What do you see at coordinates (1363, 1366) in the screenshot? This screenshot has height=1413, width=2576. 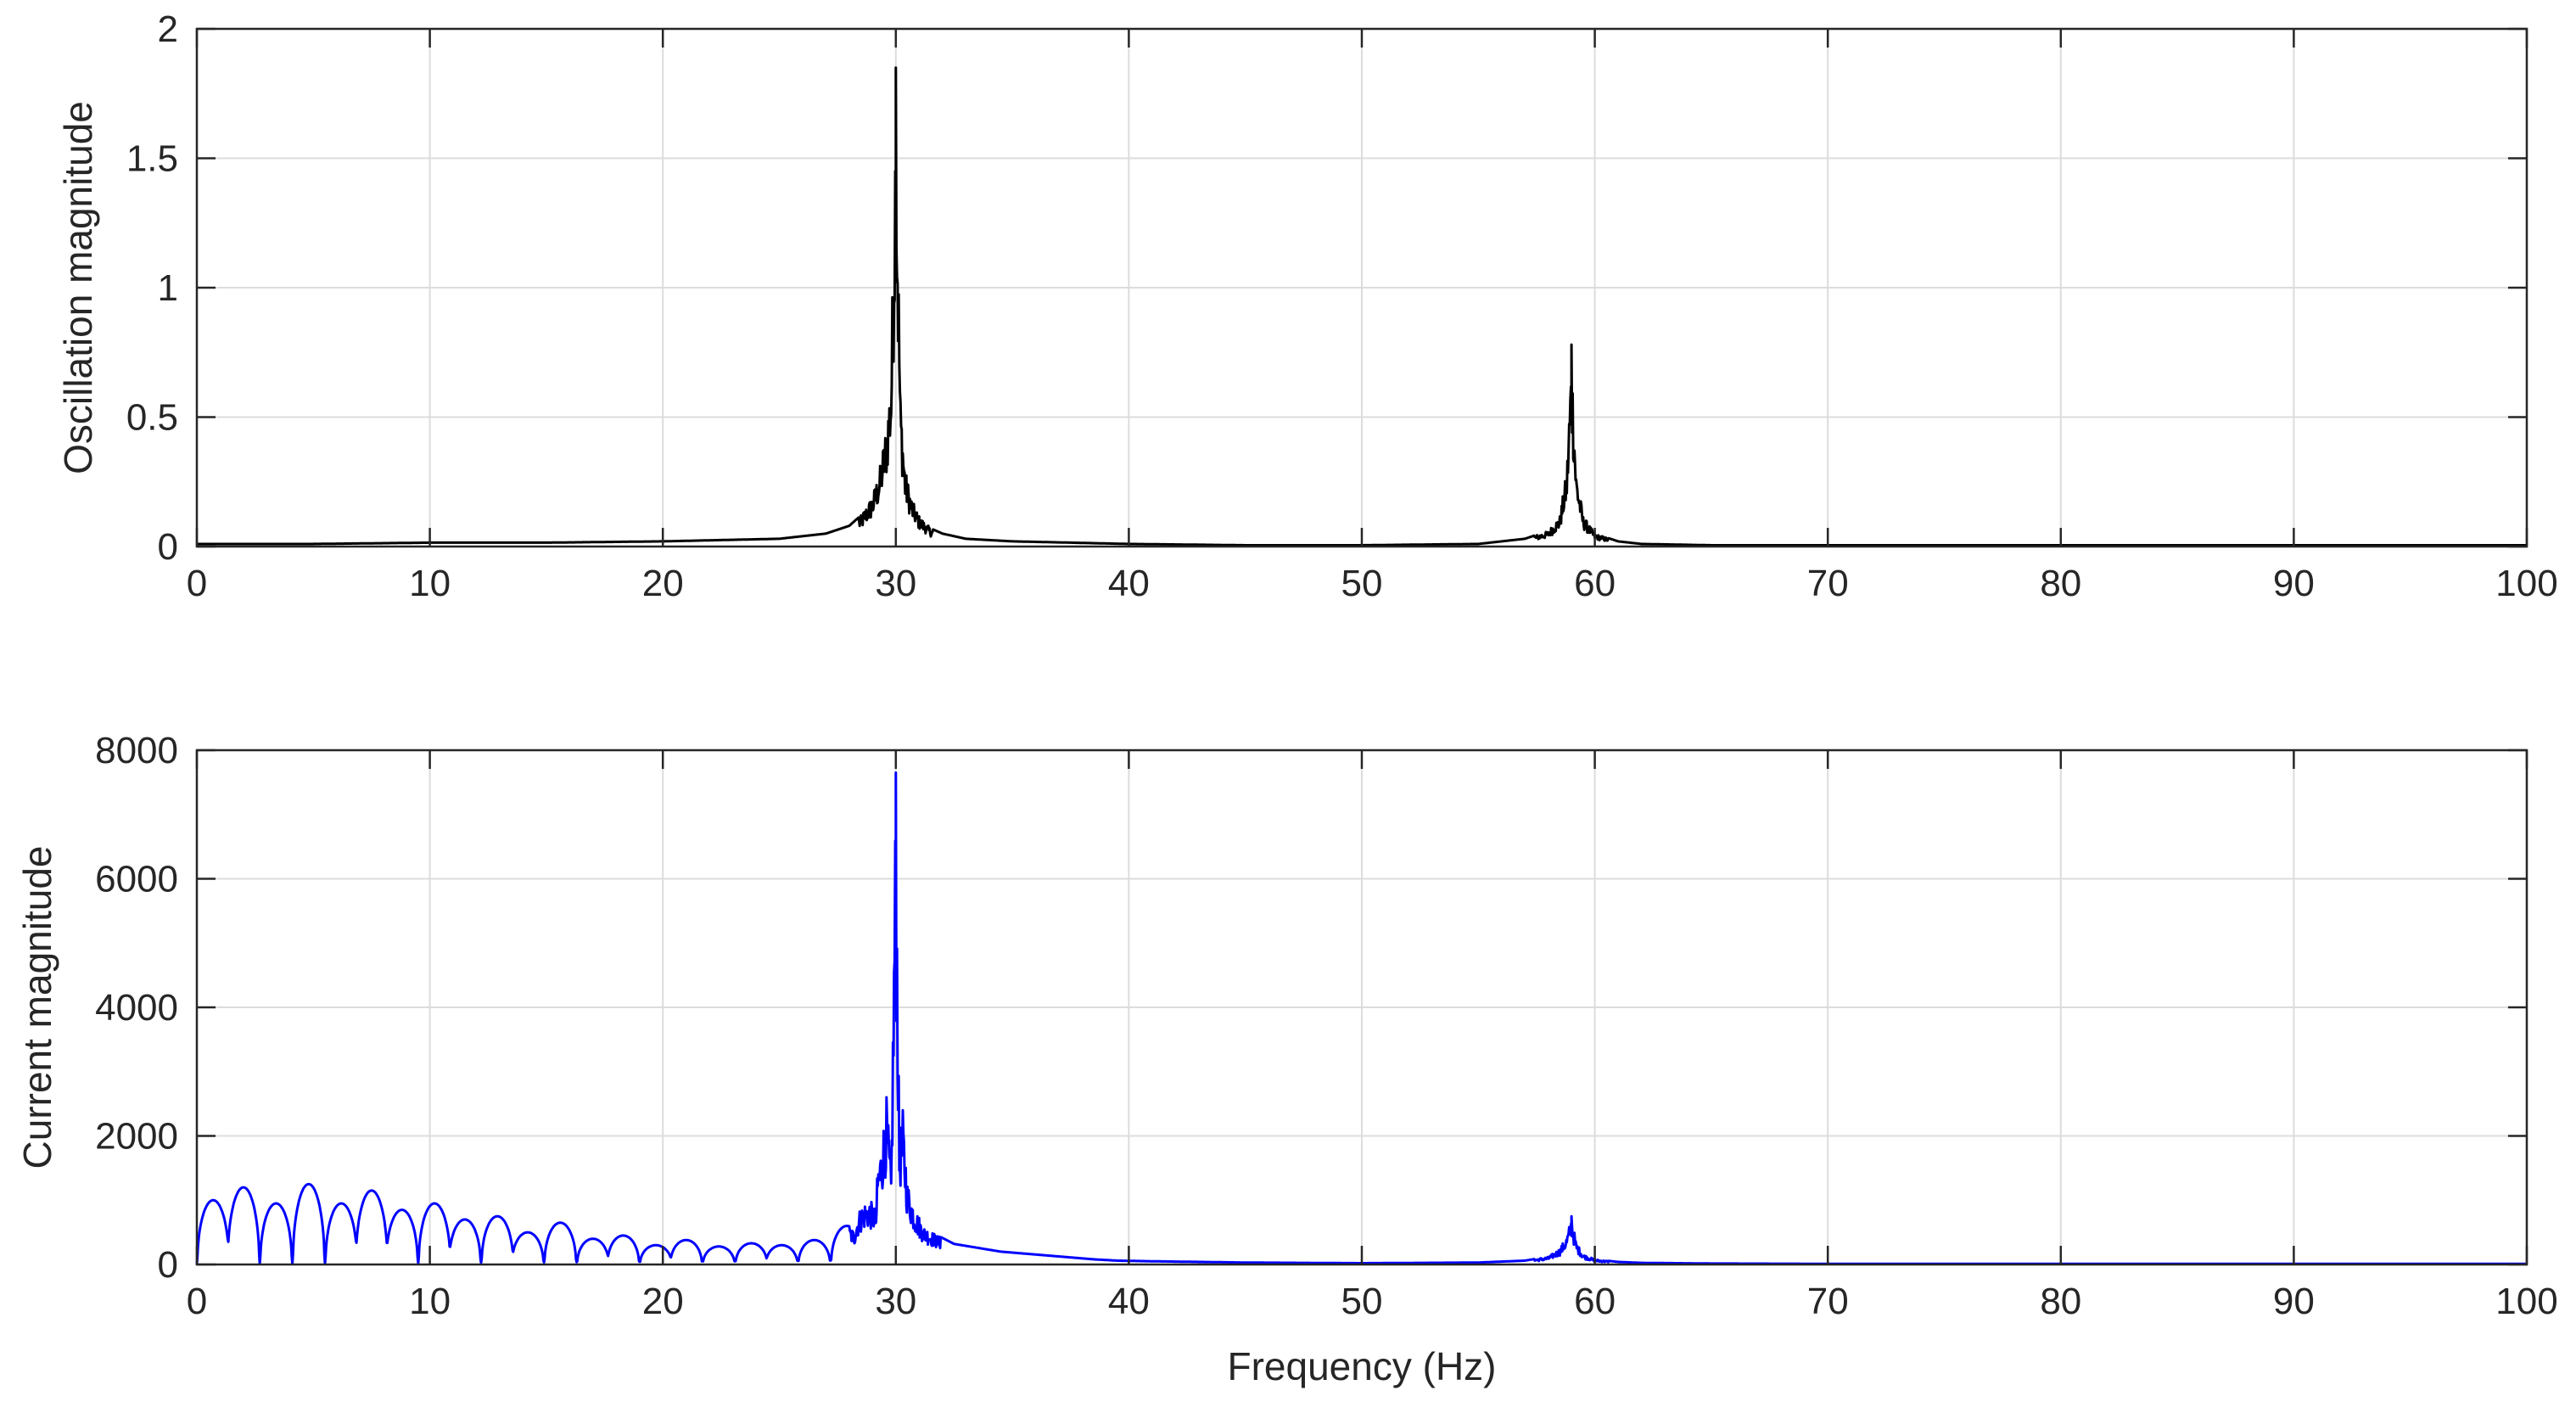 I see `x-axis-label: Frequency (Hz)` at bounding box center [1363, 1366].